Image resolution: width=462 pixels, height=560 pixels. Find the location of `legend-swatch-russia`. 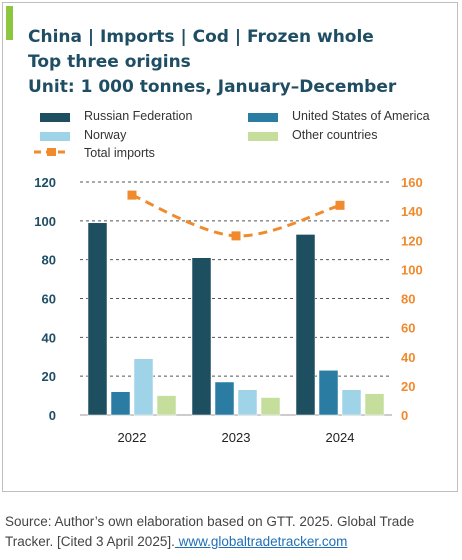

legend-swatch-russia is located at coordinates (55, 117).